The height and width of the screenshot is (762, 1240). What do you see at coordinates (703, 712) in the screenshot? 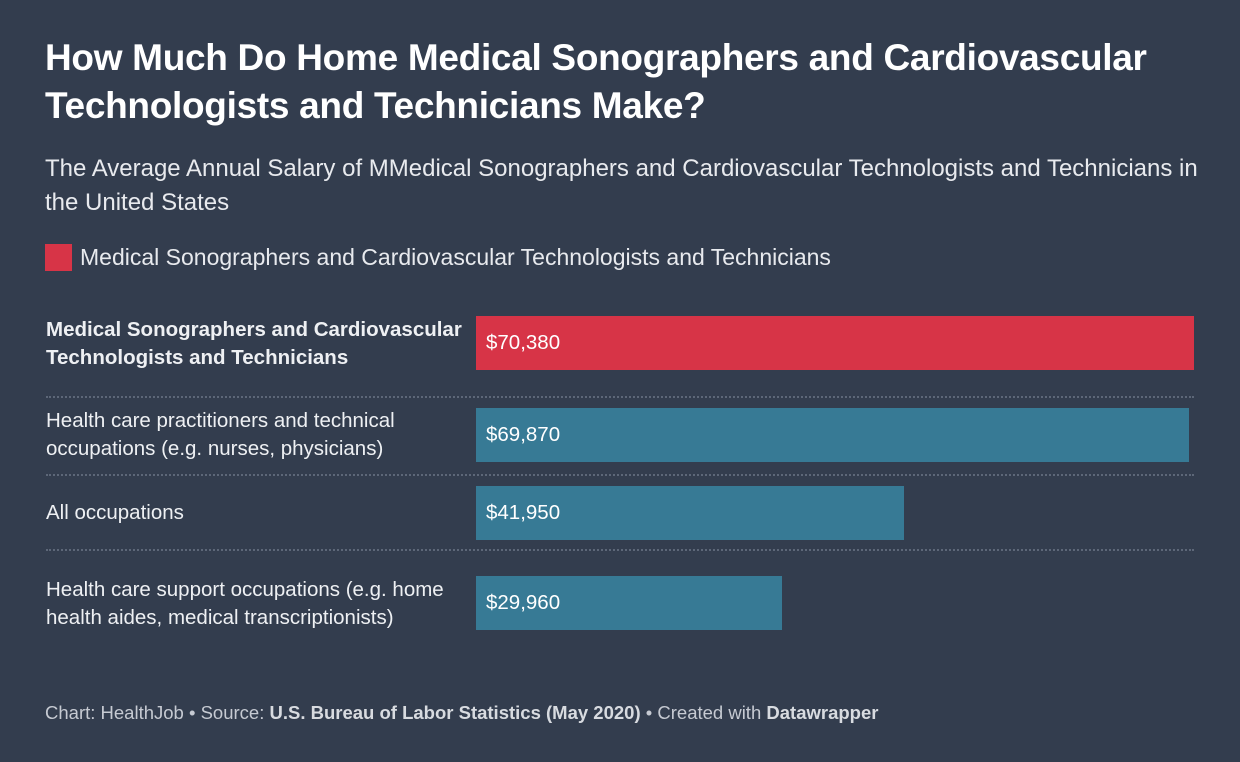
I see `footer-created: • Created with` at bounding box center [703, 712].